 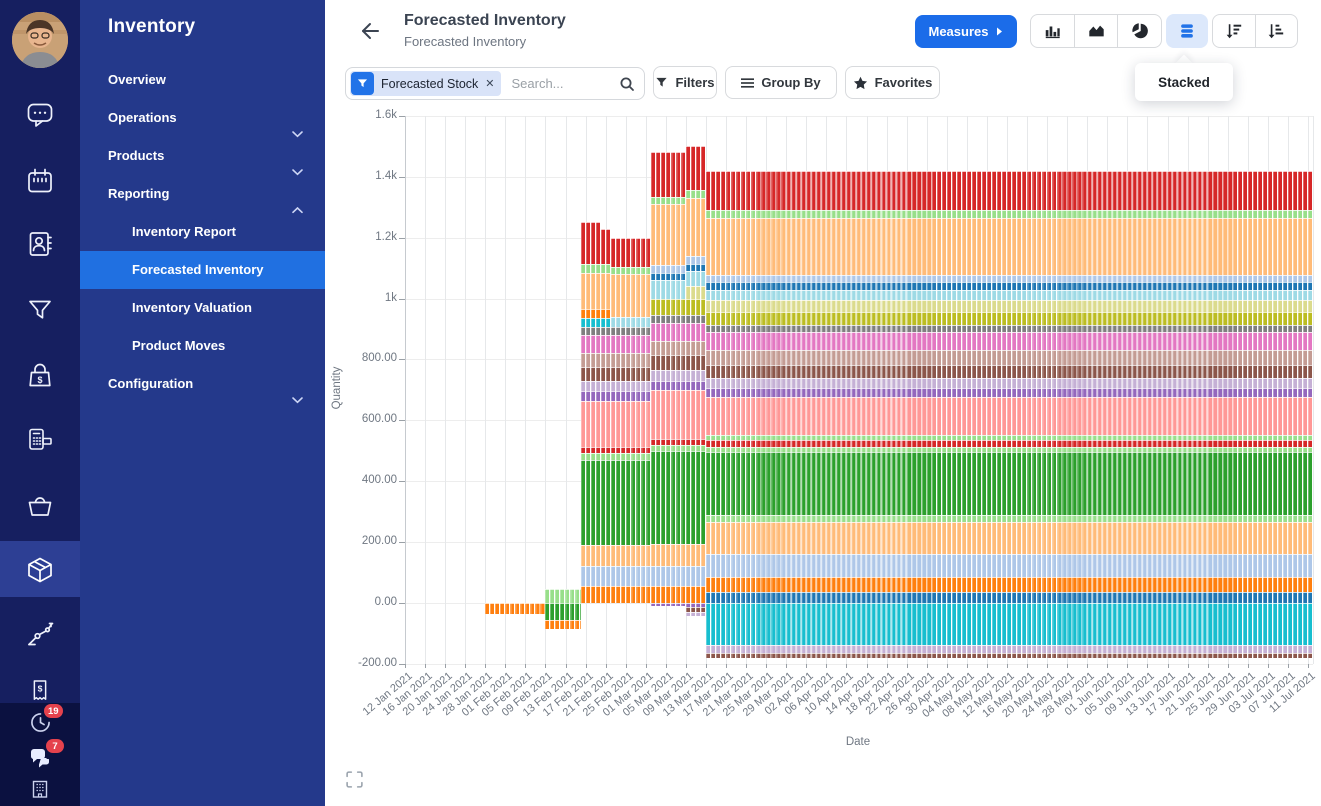 I want to click on messages-badge: 7, so click(x=55, y=746).